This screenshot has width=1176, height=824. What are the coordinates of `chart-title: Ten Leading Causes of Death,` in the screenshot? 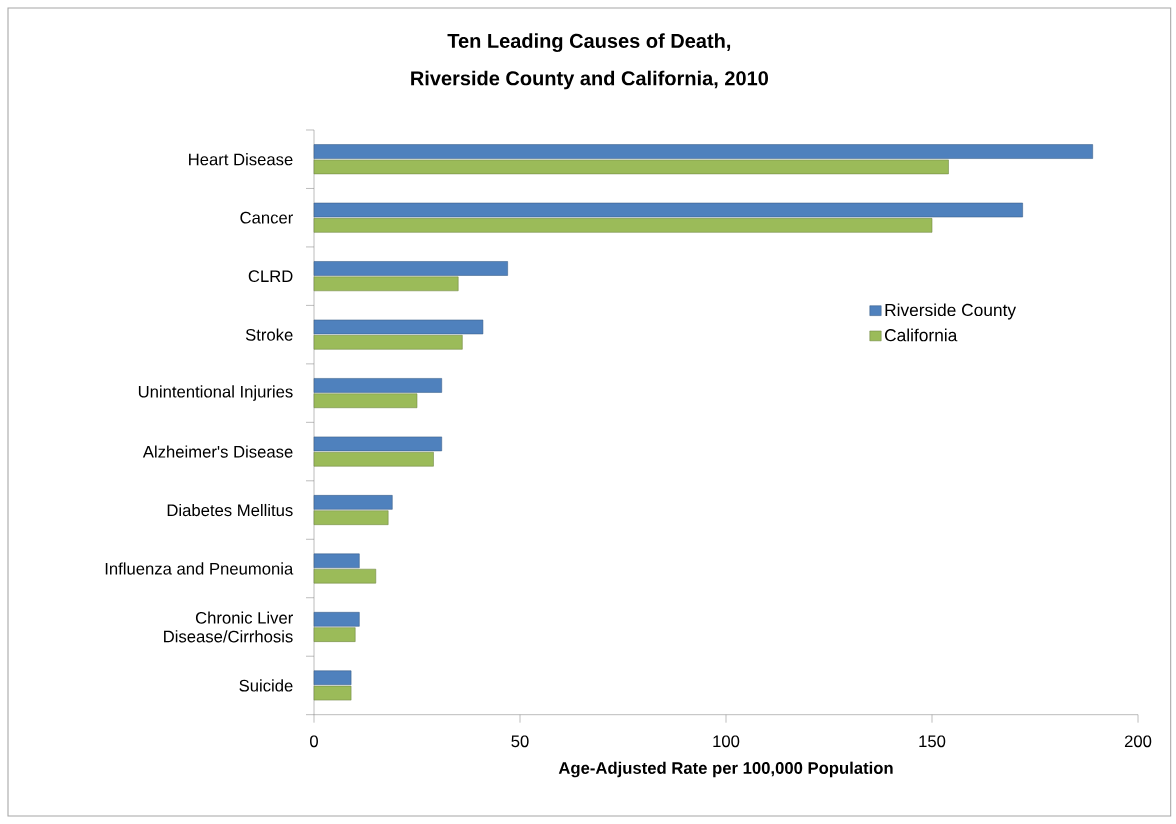 It's located at (589, 43).